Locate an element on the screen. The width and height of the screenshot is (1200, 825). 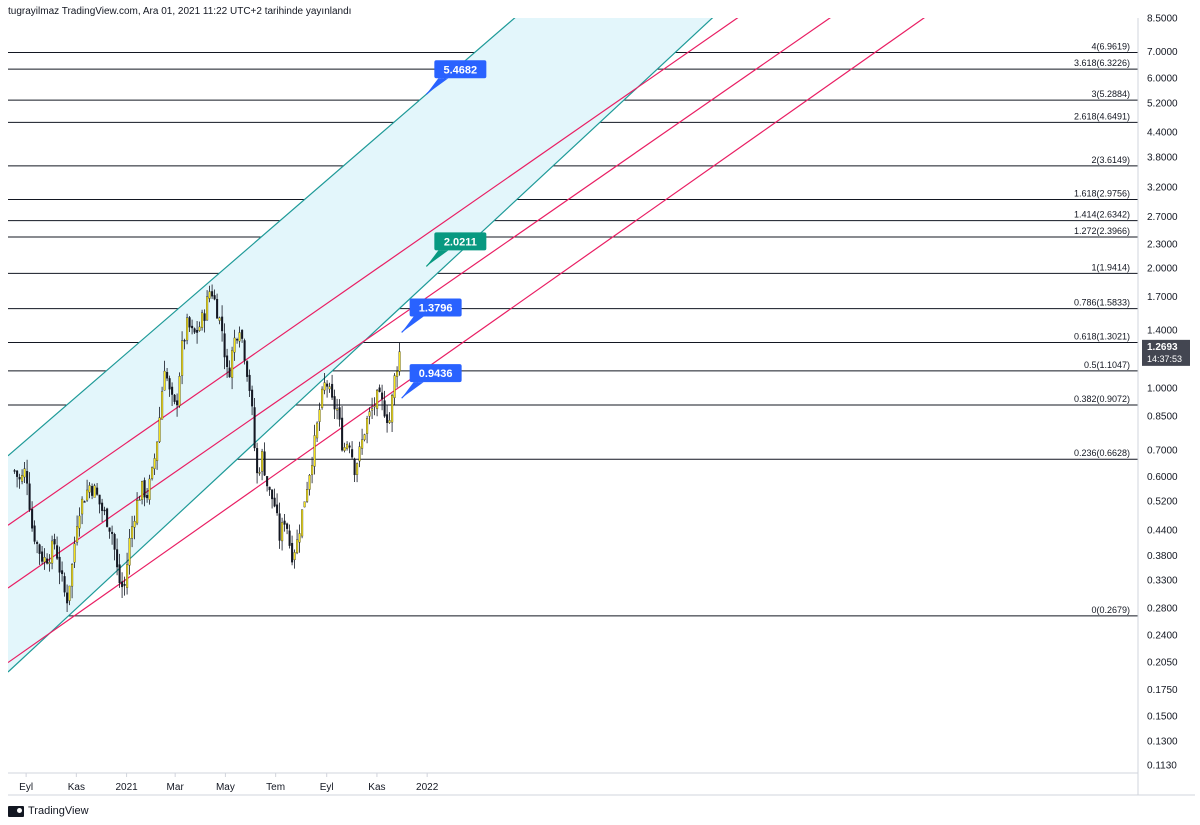
y-tick-label: 0.7000 is located at coordinates (1162, 450).